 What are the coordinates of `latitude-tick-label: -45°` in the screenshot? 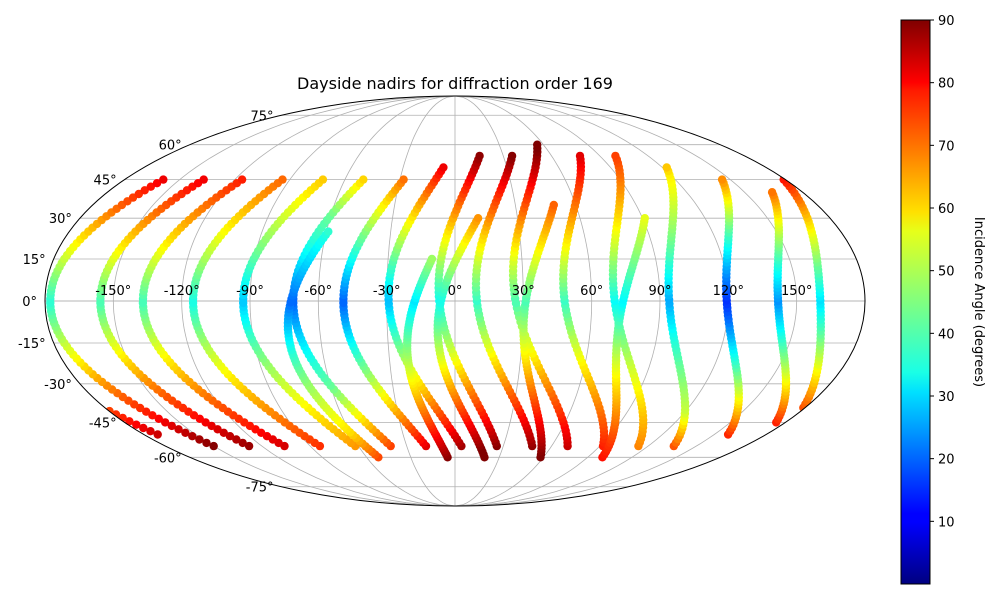 It's located at (103, 423).